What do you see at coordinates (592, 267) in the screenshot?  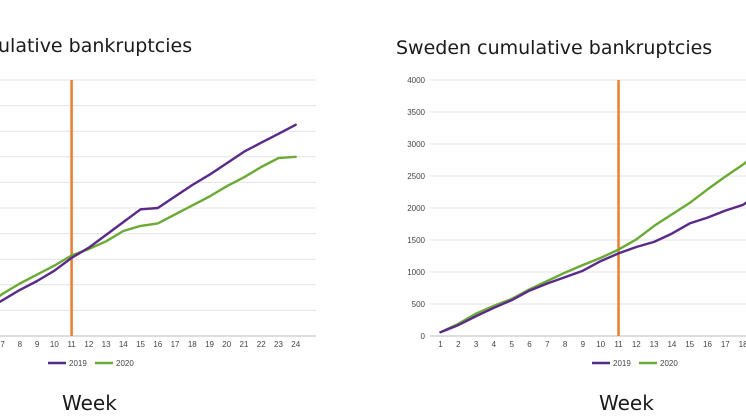 I see `series-line-2019` at bounding box center [592, 267].